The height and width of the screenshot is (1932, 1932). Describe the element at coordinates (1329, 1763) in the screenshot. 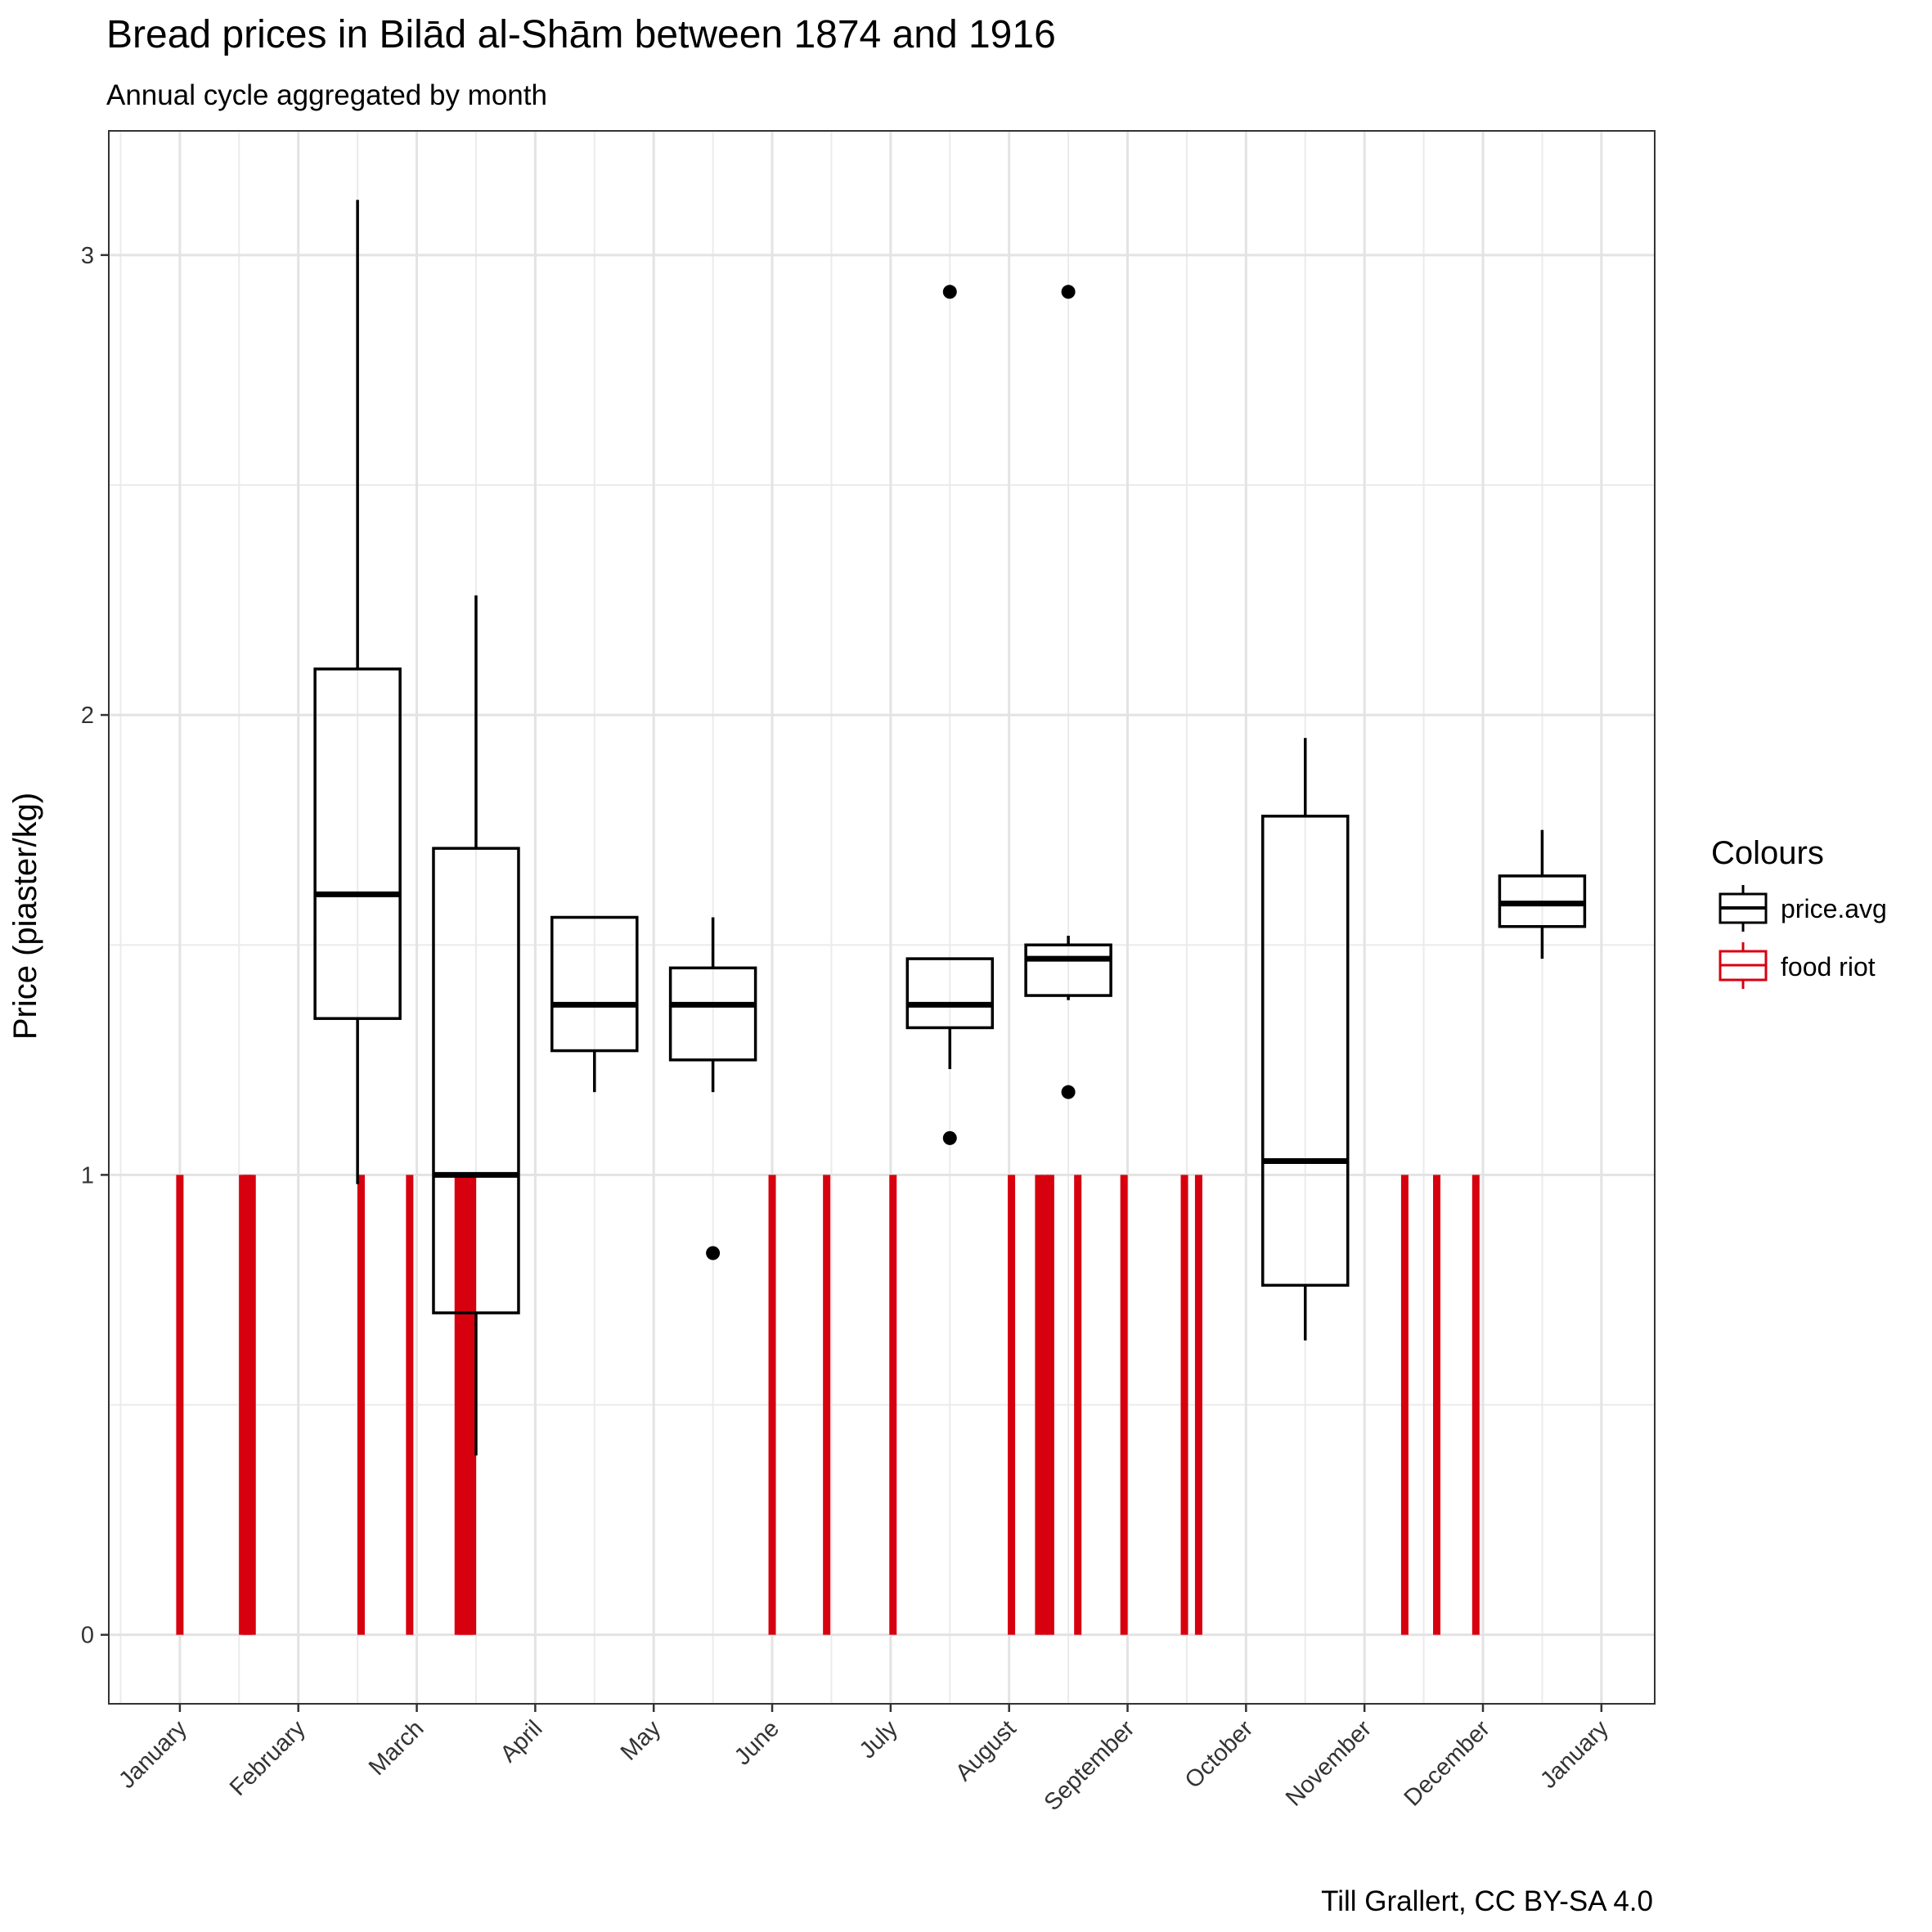

I see `x-tick-label: November` at that location.